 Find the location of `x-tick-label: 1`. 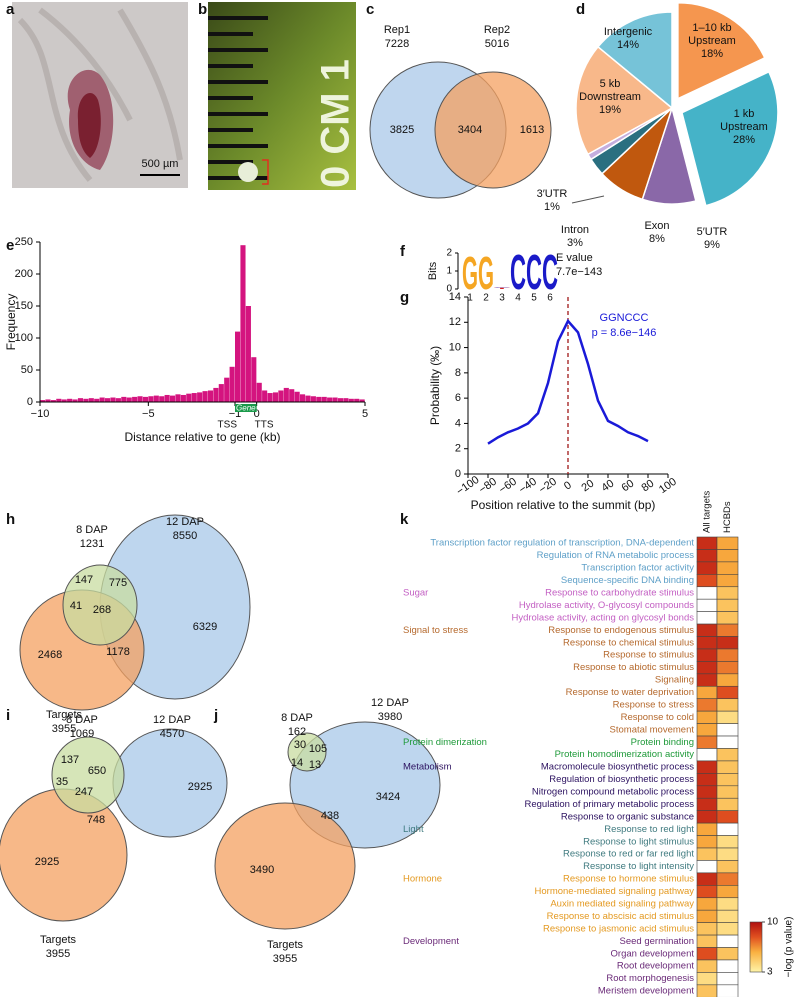

x-tick-label: 1 is located at coordinates (470, 298).